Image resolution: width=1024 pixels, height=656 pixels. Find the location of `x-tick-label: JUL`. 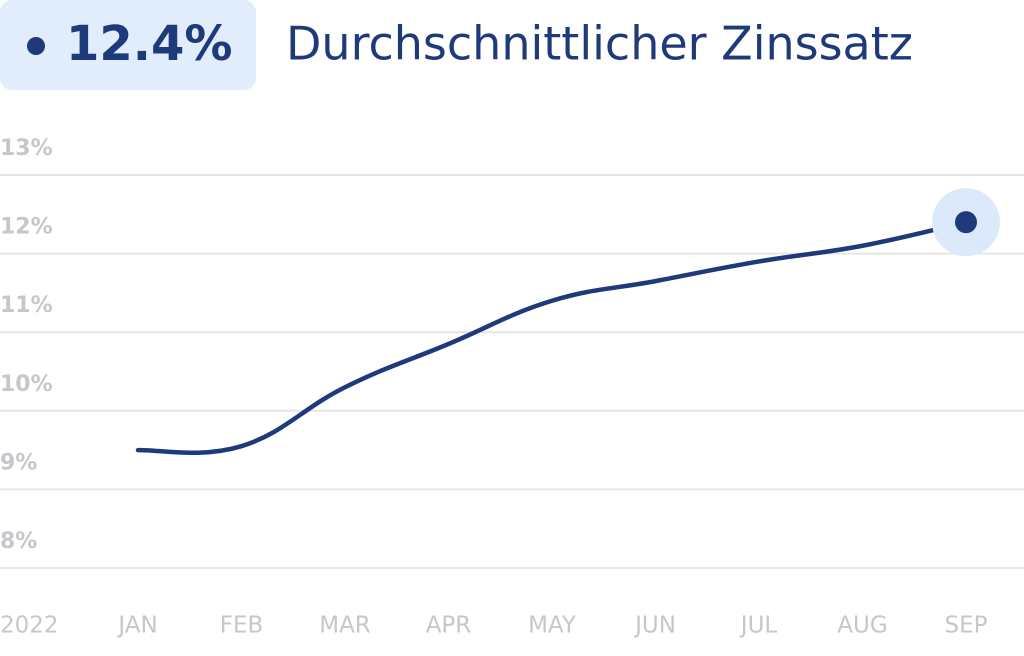

x-tick-label: JUL is located at coordinates (758, 626).